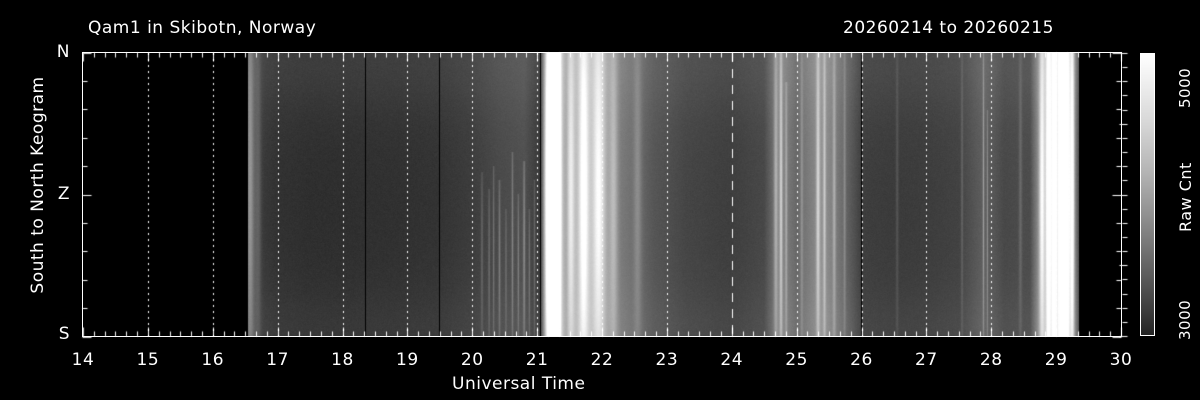 This screenshot has height=400, width=1200. Describe the element at coordinates (519, 384) in the screenshot. I see `x-axis-title: Universal Time` at that location.